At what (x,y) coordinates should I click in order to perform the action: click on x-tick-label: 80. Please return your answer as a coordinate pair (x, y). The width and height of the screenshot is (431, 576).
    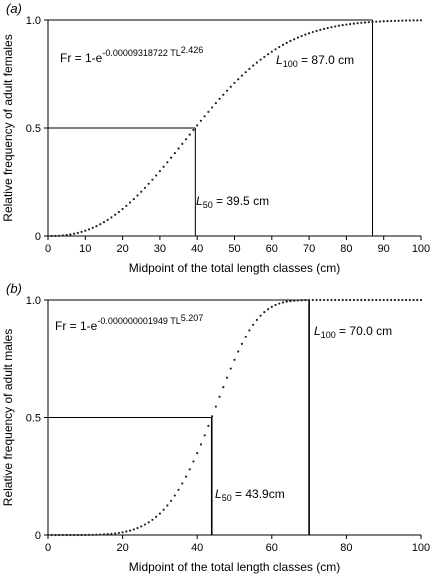
    Looking at the image, I should click on (346, 249).